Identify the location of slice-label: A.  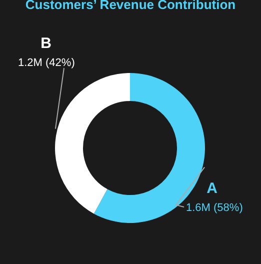
(212, 188).